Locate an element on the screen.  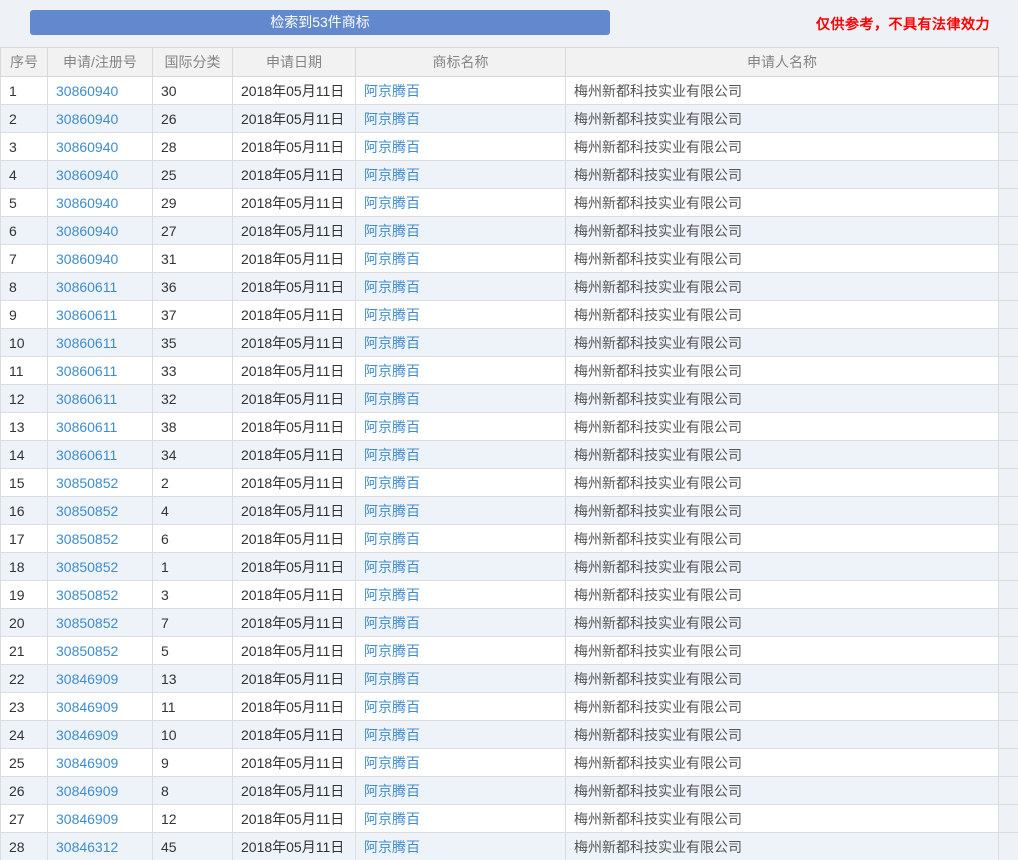
table-row: 26 30846909 8 2018年05月11日 阿京腾百 梅州新都科技实业有限公司 is located at coordinates (509, 790).